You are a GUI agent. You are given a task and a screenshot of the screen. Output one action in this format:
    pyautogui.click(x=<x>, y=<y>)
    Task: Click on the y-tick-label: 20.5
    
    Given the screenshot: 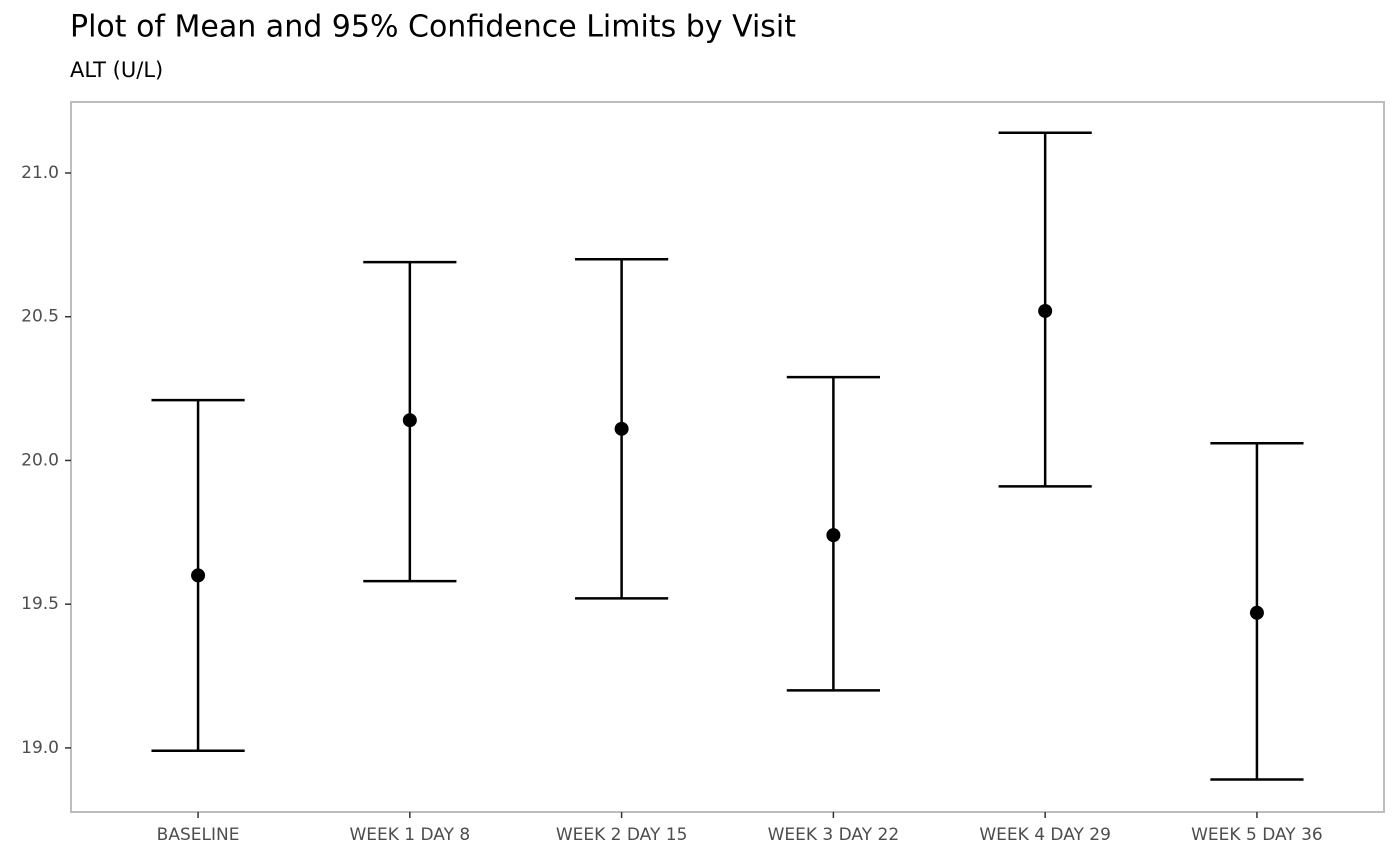 What is the action you would take?
    pyautogui.click(x=40, y=317)
    